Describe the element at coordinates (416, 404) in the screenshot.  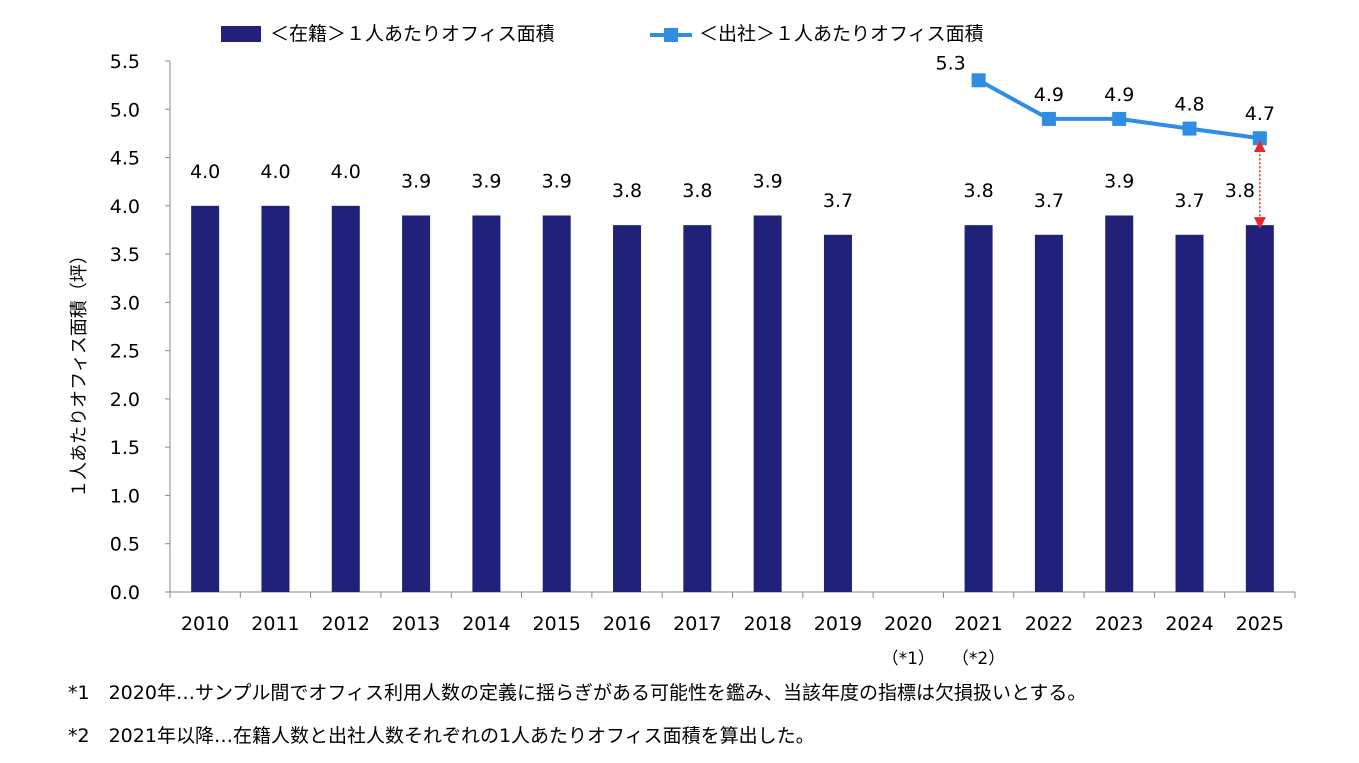
I see `bar-2013` at that location.